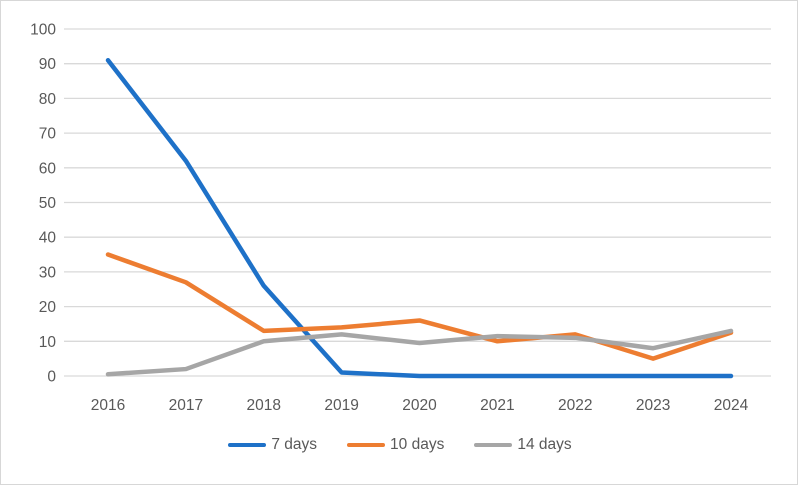 This screenshot has width=798, height=485. Describe the element at coordinates (264, 405) in the screenshot. I see `svg-text: 2018` at that location.